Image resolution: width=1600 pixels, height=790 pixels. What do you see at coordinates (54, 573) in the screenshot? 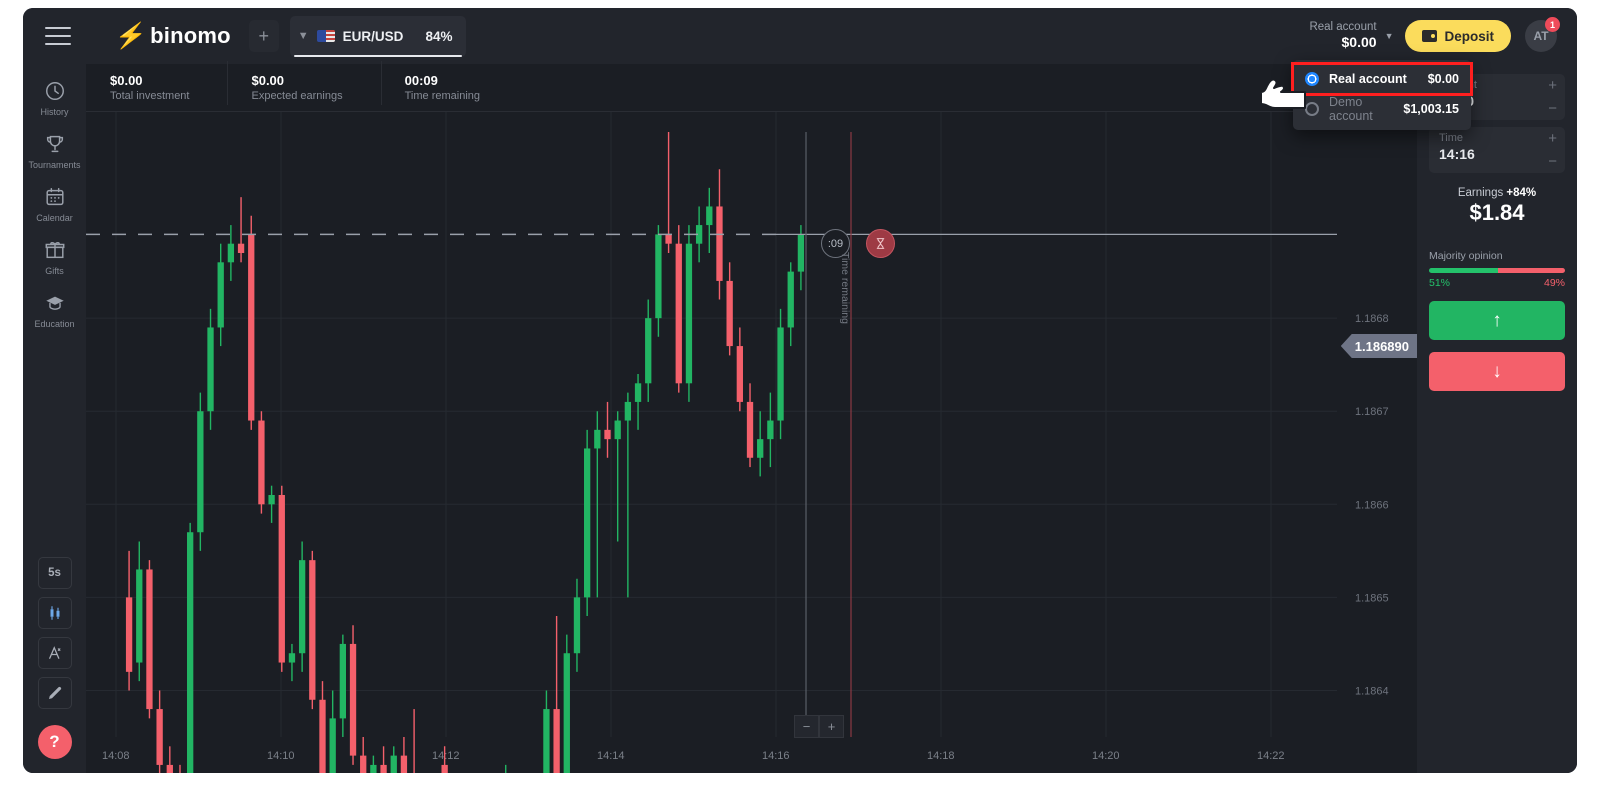
I see `timeframe-button: 5s` at bounding box center [54, 573].